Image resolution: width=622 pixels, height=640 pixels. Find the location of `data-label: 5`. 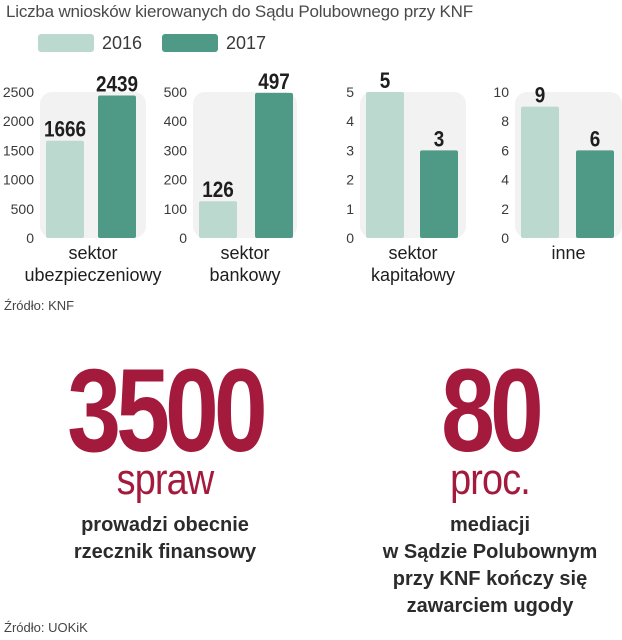

data-label: 5 is located at coordinates (385, 81).